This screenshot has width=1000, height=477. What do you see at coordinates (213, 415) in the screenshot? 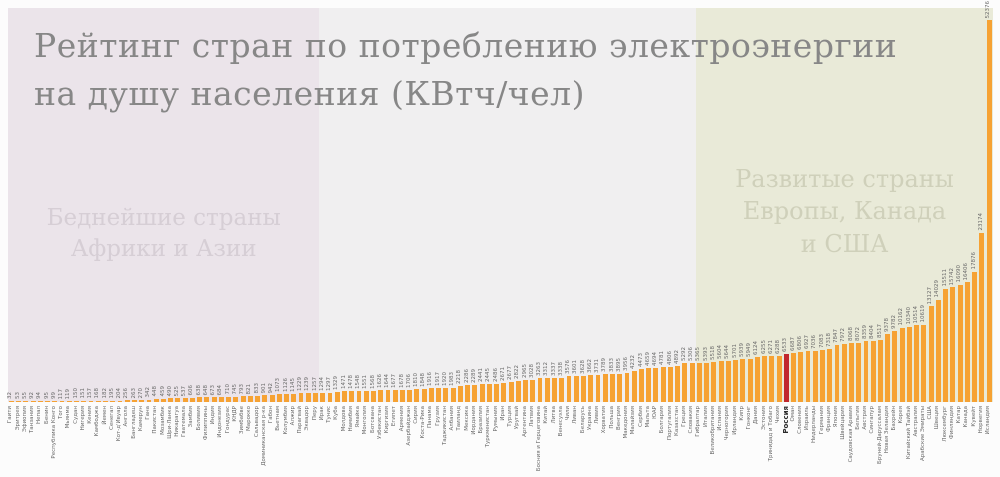
I see `bar-name-label: Индия` at bounding box center [213, 415].